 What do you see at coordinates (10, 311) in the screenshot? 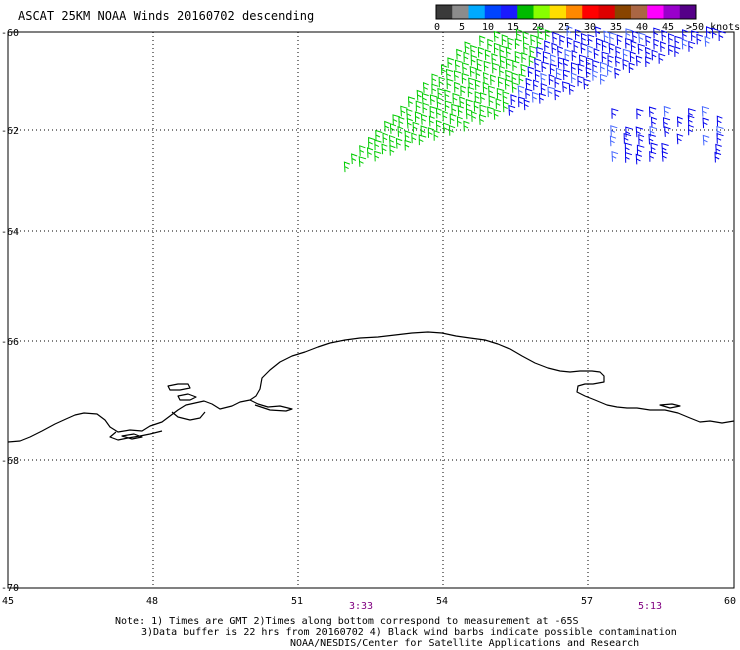
I see `lat-labels: -60 -62 -64 -66 -68 -70` at bounding box center [10, 311].